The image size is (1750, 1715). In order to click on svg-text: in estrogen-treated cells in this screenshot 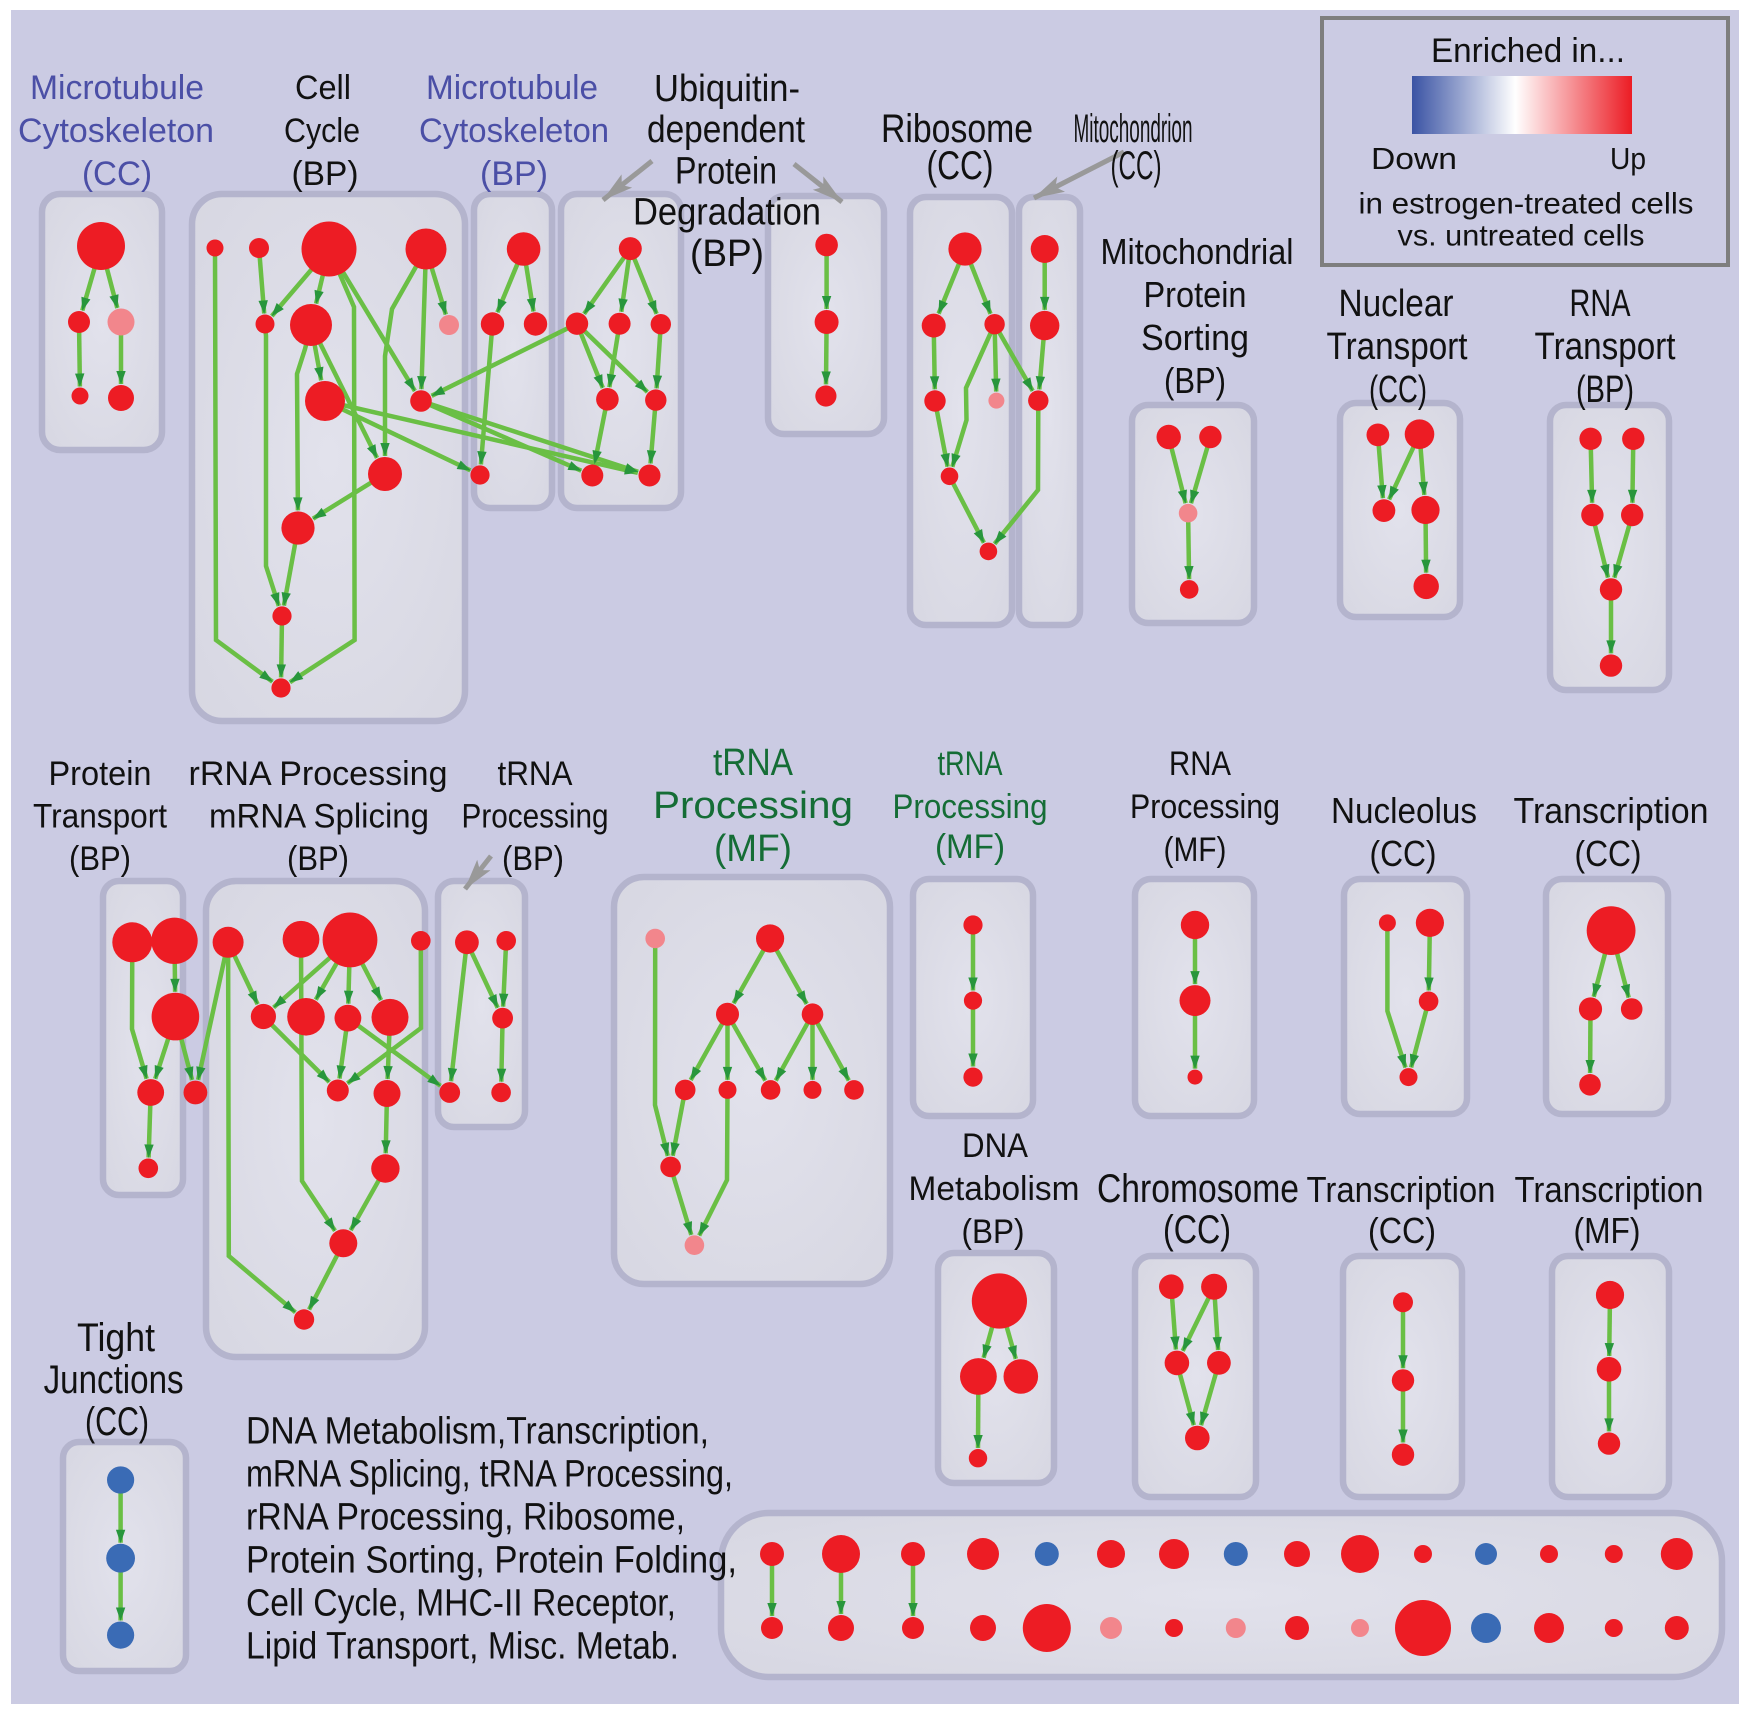, I will do `click(1526, 203)`.